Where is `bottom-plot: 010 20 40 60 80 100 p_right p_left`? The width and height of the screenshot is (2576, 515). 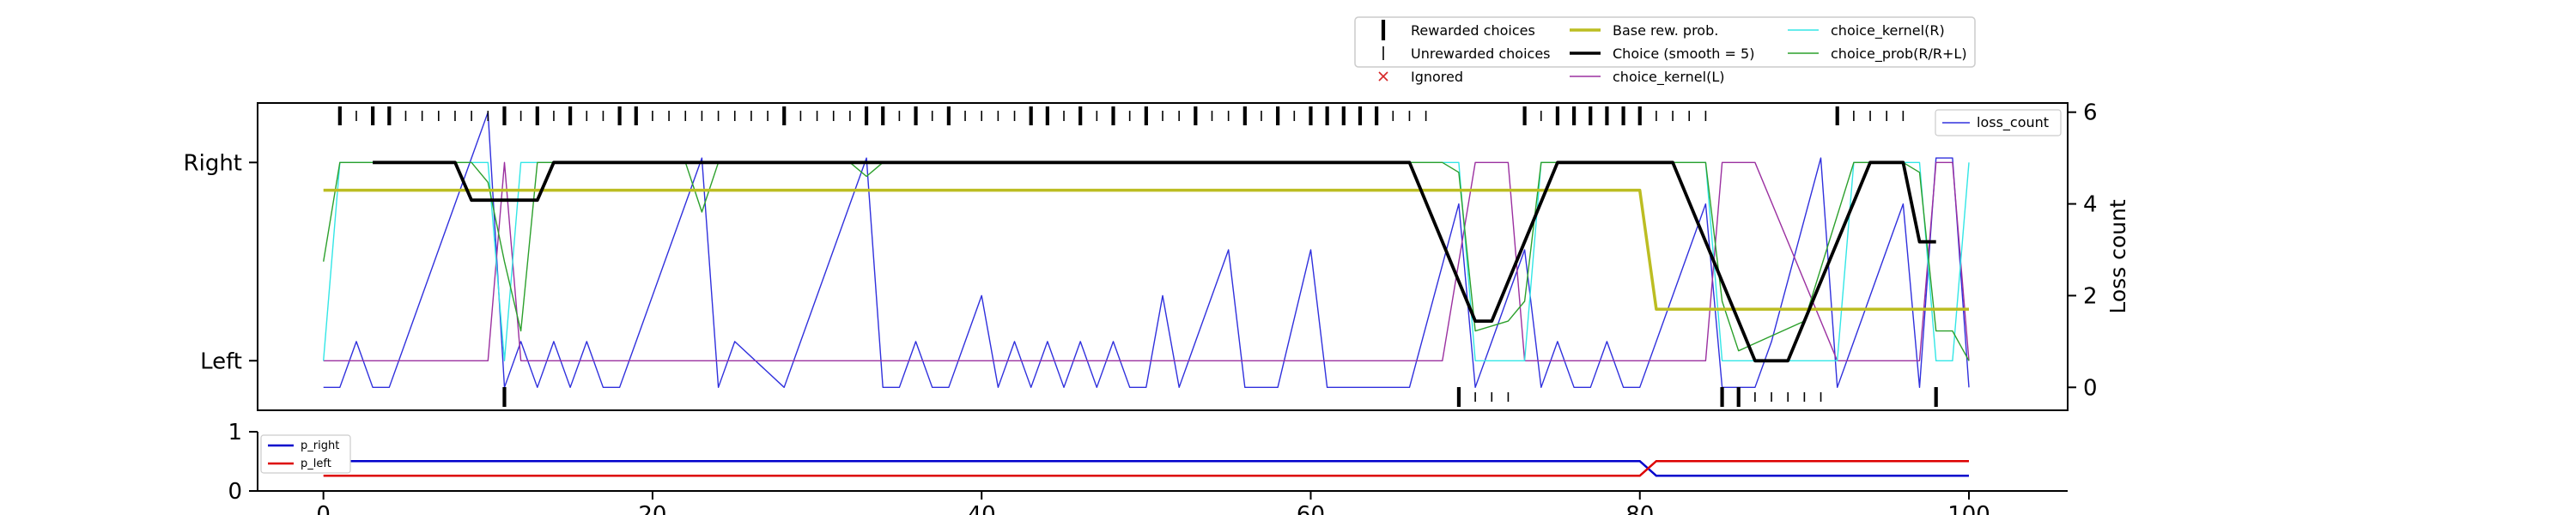 bottom-plot: 010 20 40 60 80 100 p_right p_left is located at coordinates (1148, 467).